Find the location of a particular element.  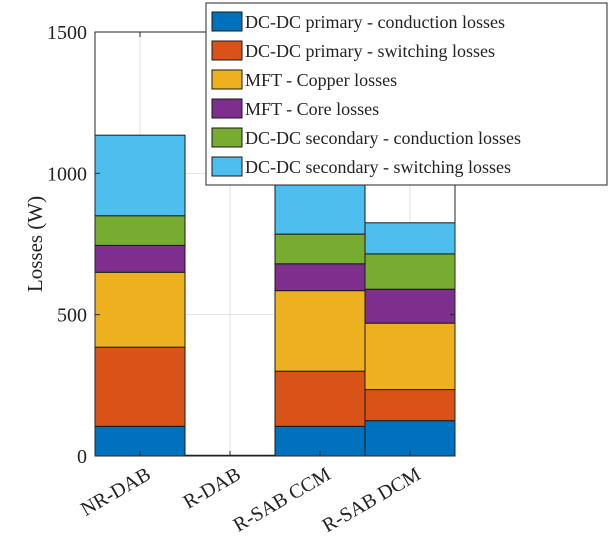

legend-label: DC-DC secondary - switching losses is located at coordinates (378, 167).